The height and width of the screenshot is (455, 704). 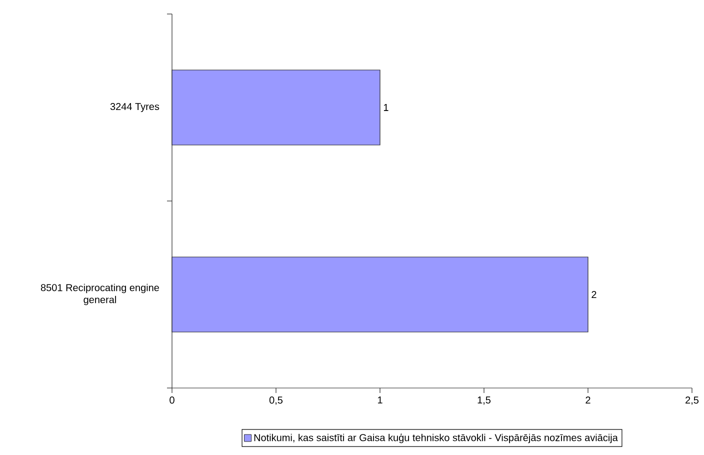 I want to click on x-tick-label: 1, so click(x=380, y=400).